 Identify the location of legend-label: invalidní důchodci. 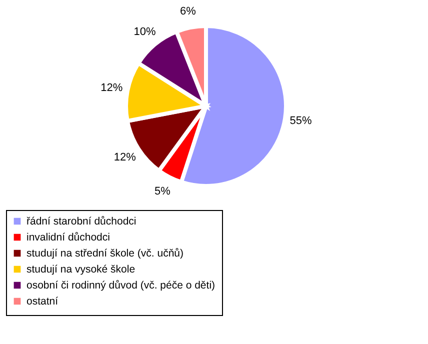
(68, 237).